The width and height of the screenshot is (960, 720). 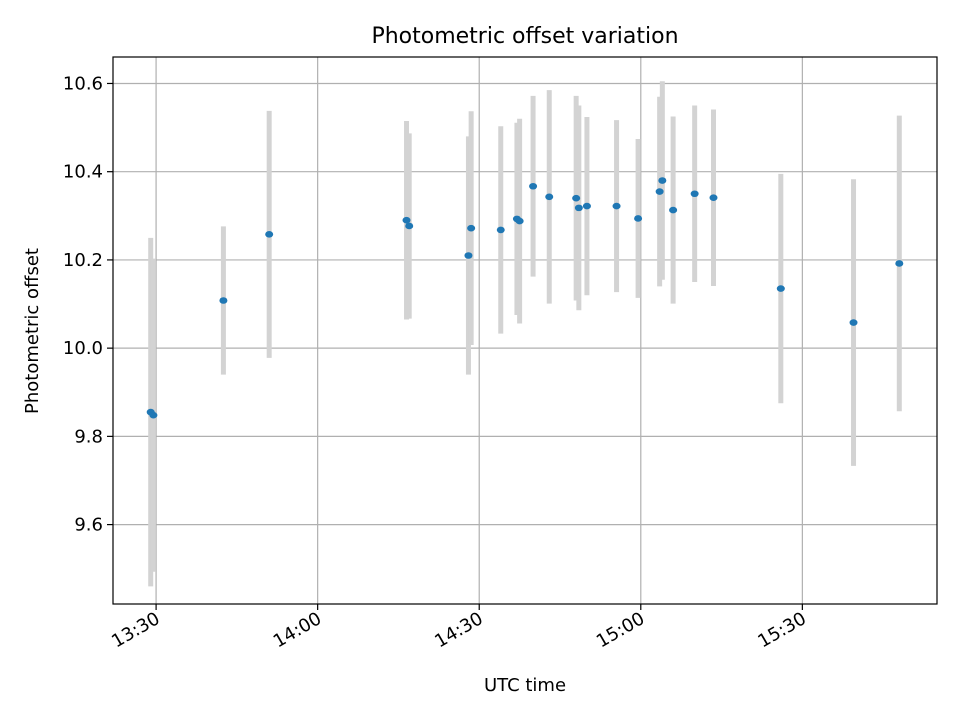 I want to click on y-tick-label: 9.6, so click(x=88, y=525).